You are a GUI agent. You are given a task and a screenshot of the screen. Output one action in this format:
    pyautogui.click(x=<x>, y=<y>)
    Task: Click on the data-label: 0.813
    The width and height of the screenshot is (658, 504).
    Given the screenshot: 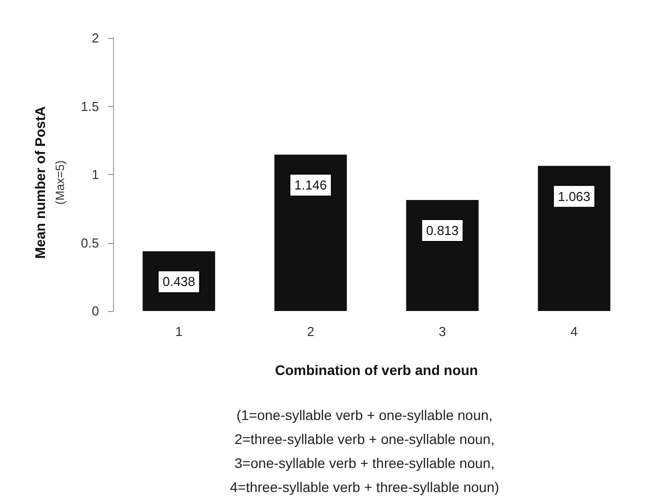 What is the action you would take?
    pyautogui.click(x=442, y=230)
    